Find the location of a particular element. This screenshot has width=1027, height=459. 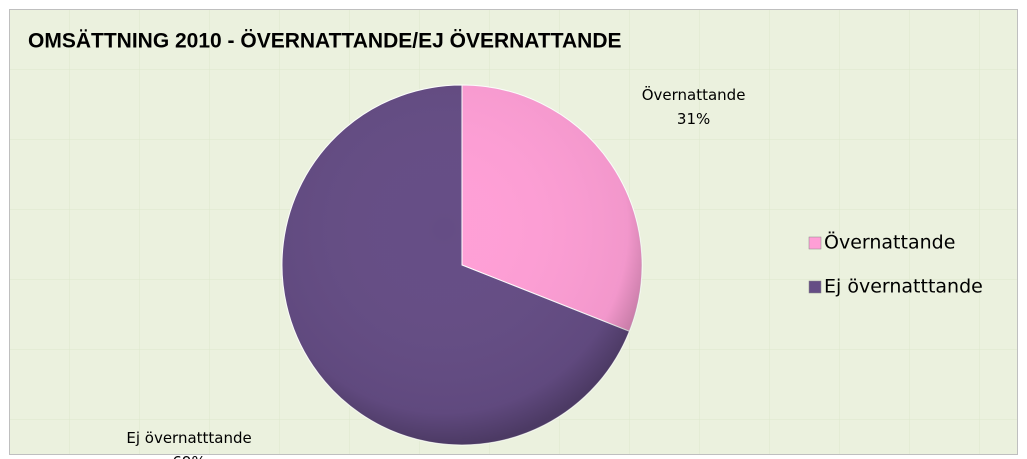

legend-label: Övernattande is located at coordinates (889, 242).